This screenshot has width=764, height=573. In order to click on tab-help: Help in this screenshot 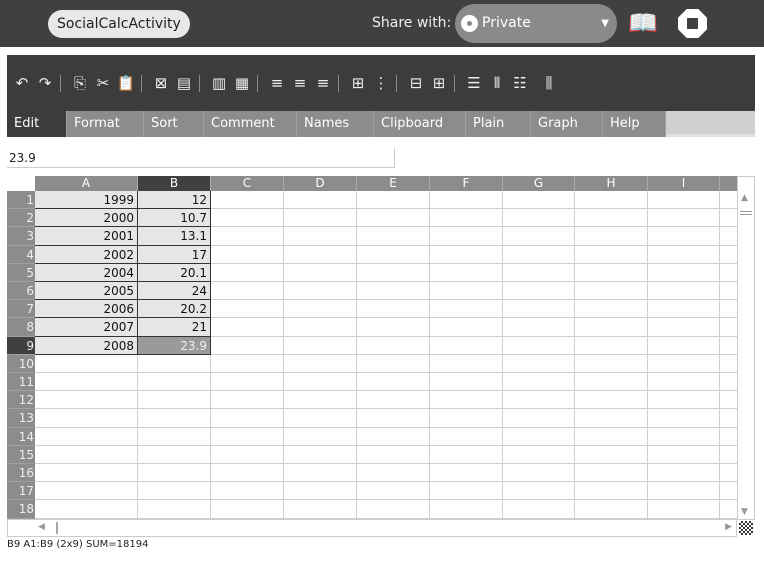, I will do `click(634, 124)`.